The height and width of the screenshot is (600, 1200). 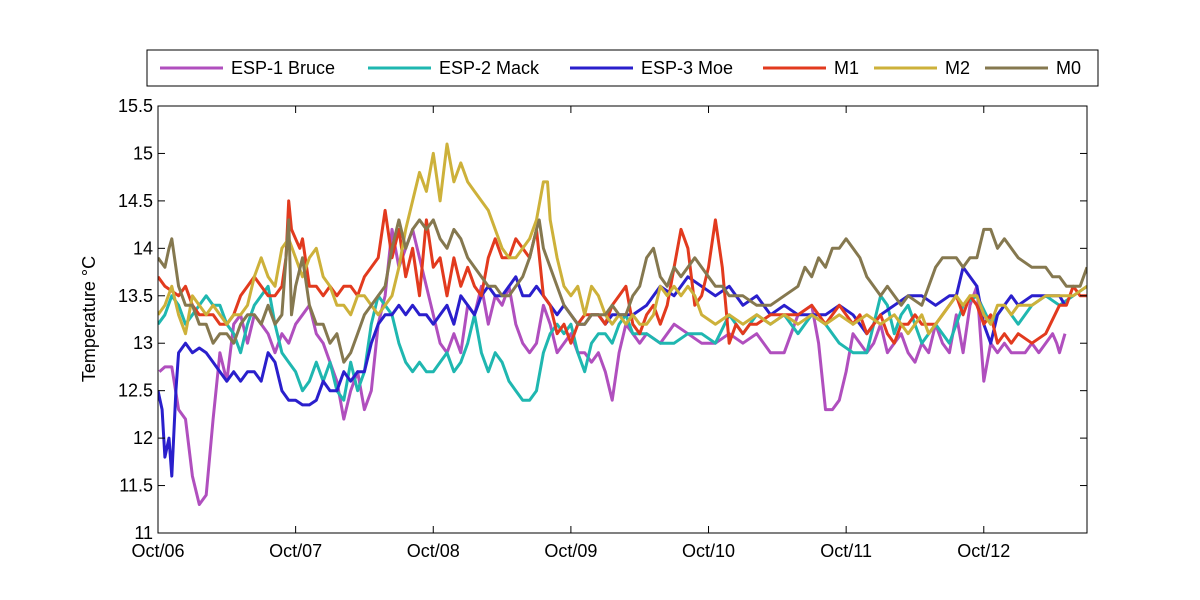 I want to click on legend-label-2: ESP-3 Moe, so click(x=687, y=68).